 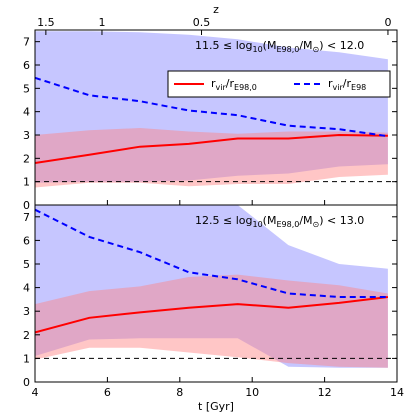 I want to click on time-bottom-axis: 4 6 8 10 12 14, so click(x=218, y=392).